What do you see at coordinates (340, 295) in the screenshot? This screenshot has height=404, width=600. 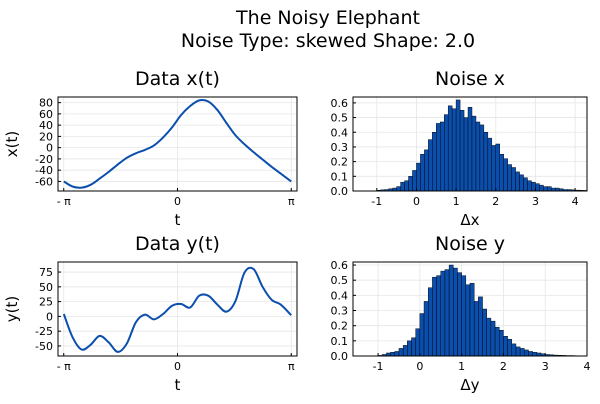 I see `noise-y-ytick-label: 0.4` at bounding box center [340, 295].